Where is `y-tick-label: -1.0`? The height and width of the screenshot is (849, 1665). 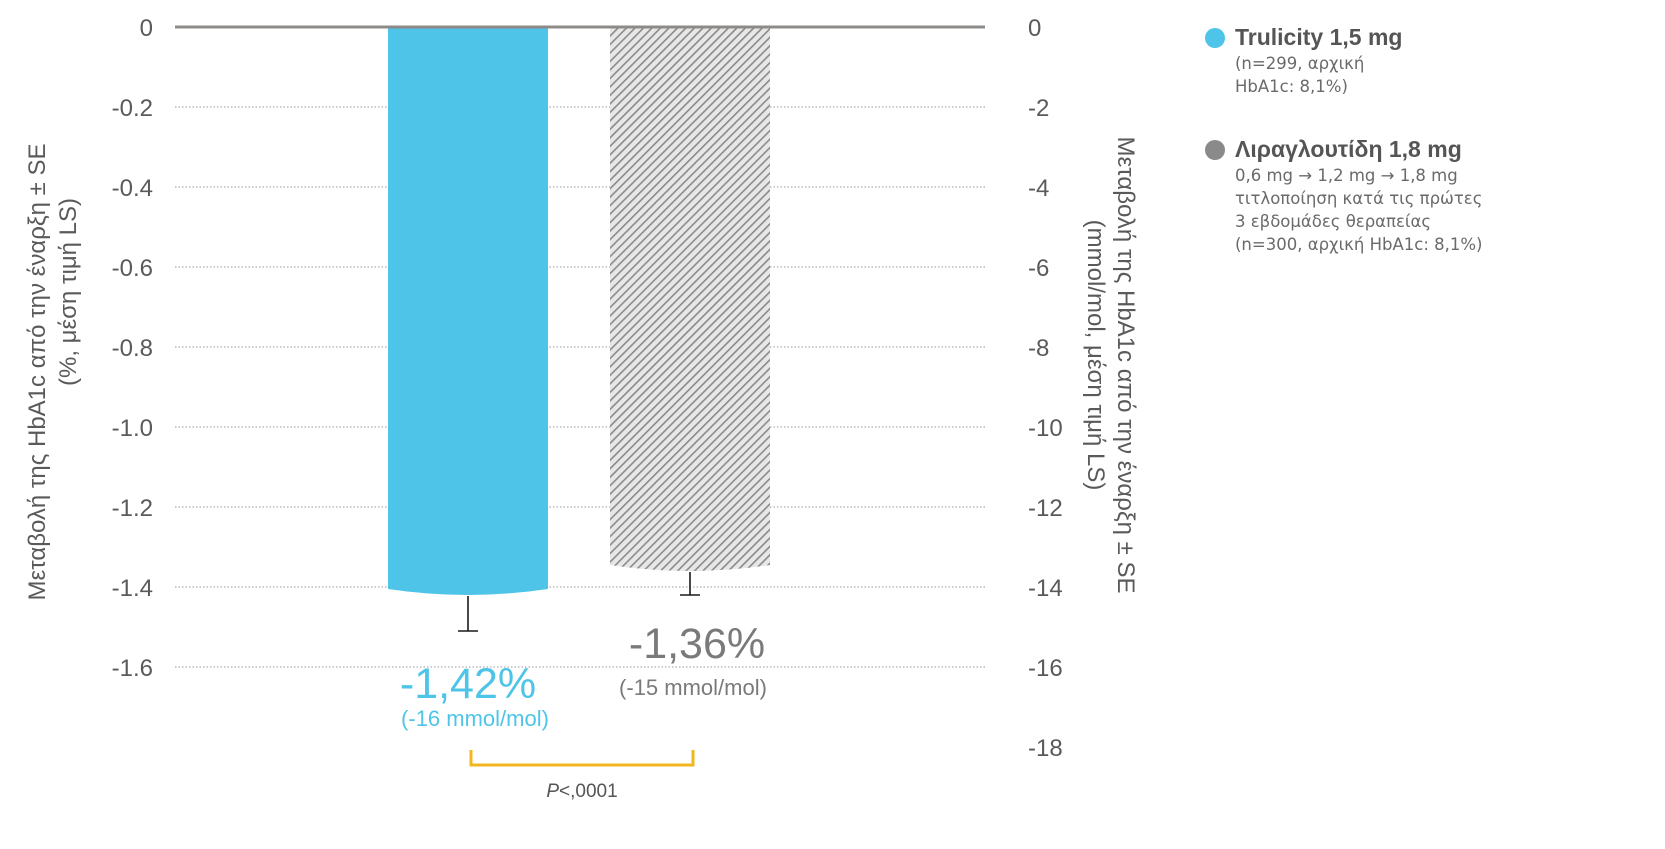
y-tick-label: -1.0 is located at coordinates (132, 428).